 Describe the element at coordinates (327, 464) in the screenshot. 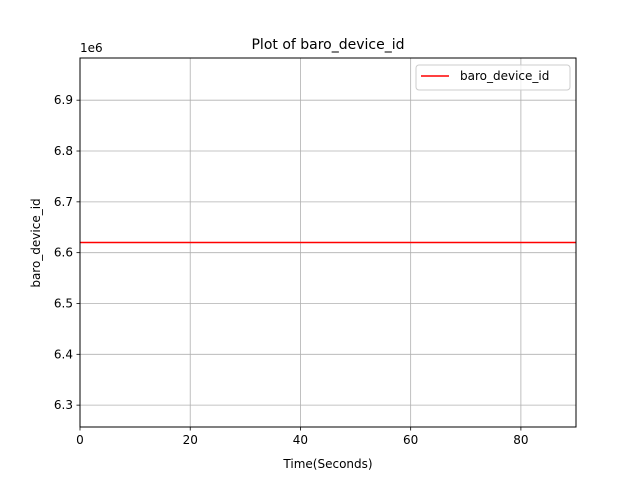

I see `x-axis-label: Time(Seconds)` at that location.